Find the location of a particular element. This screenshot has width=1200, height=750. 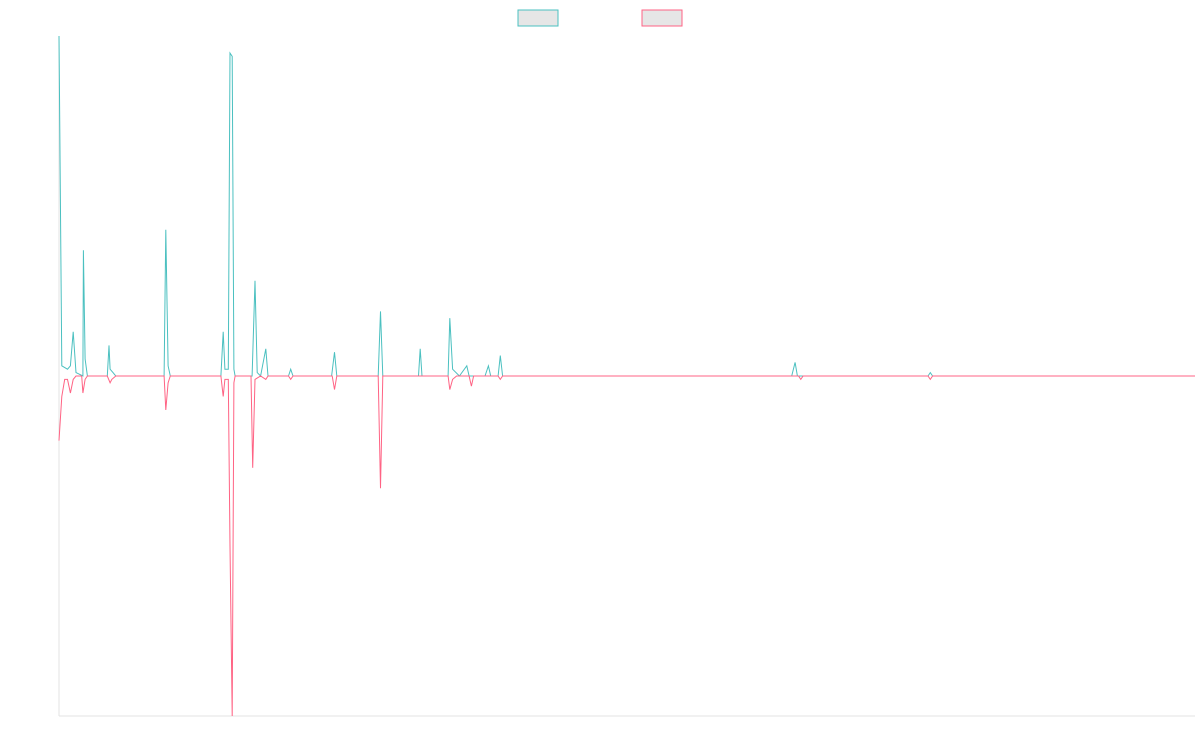

legend is located at coordinates (600, 18).